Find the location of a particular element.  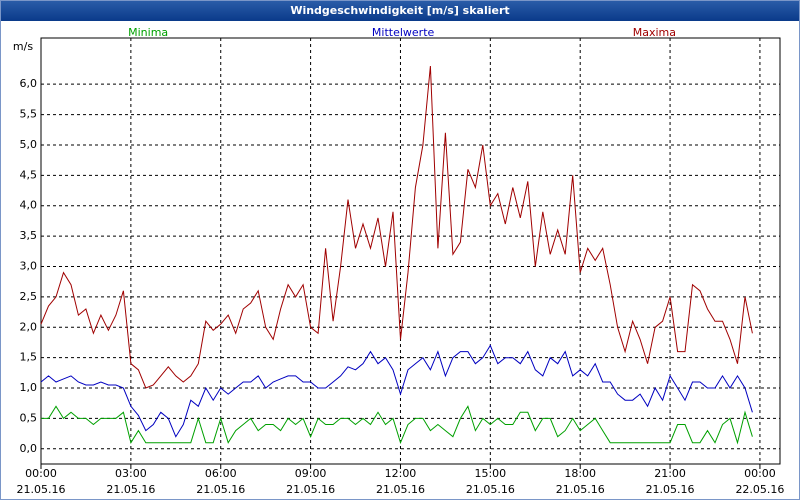

x-tick-label: 15:00 21.05.16 is located at coordinates (490, 481).